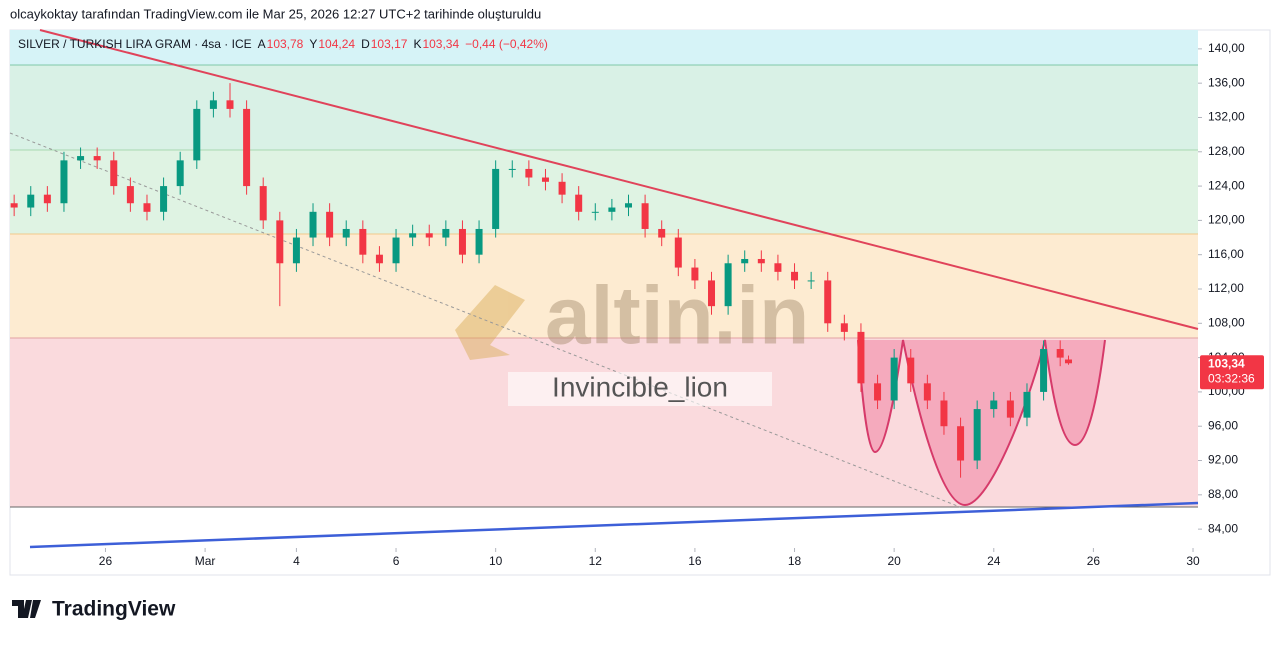 Image resolution: width=1280 pixels, height=646 pixels. I want to click on footer: TradingView, so click(94, 609).